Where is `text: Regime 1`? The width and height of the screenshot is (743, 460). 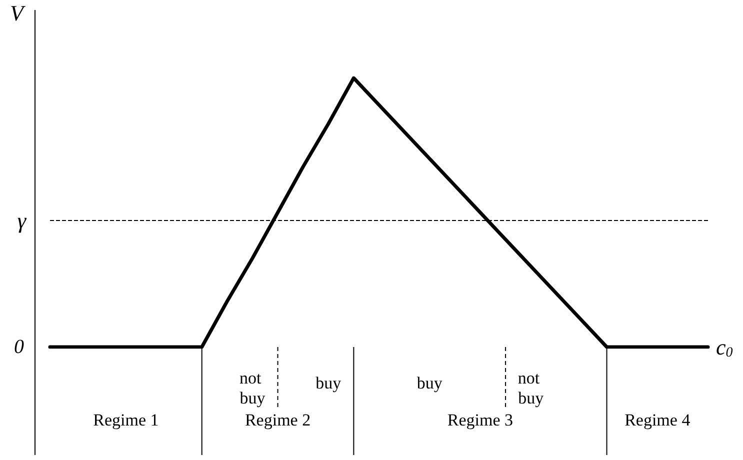
text: Regime 1 is located at coordinates (126, 420).